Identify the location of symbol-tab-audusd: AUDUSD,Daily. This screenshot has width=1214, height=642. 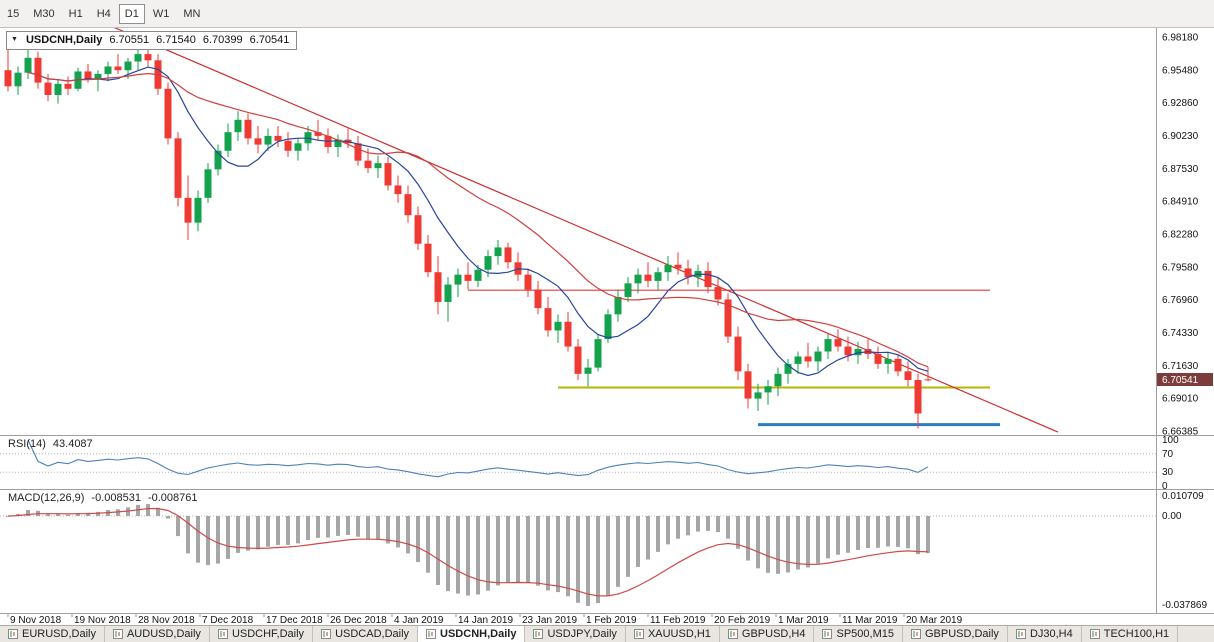
(157, 634).